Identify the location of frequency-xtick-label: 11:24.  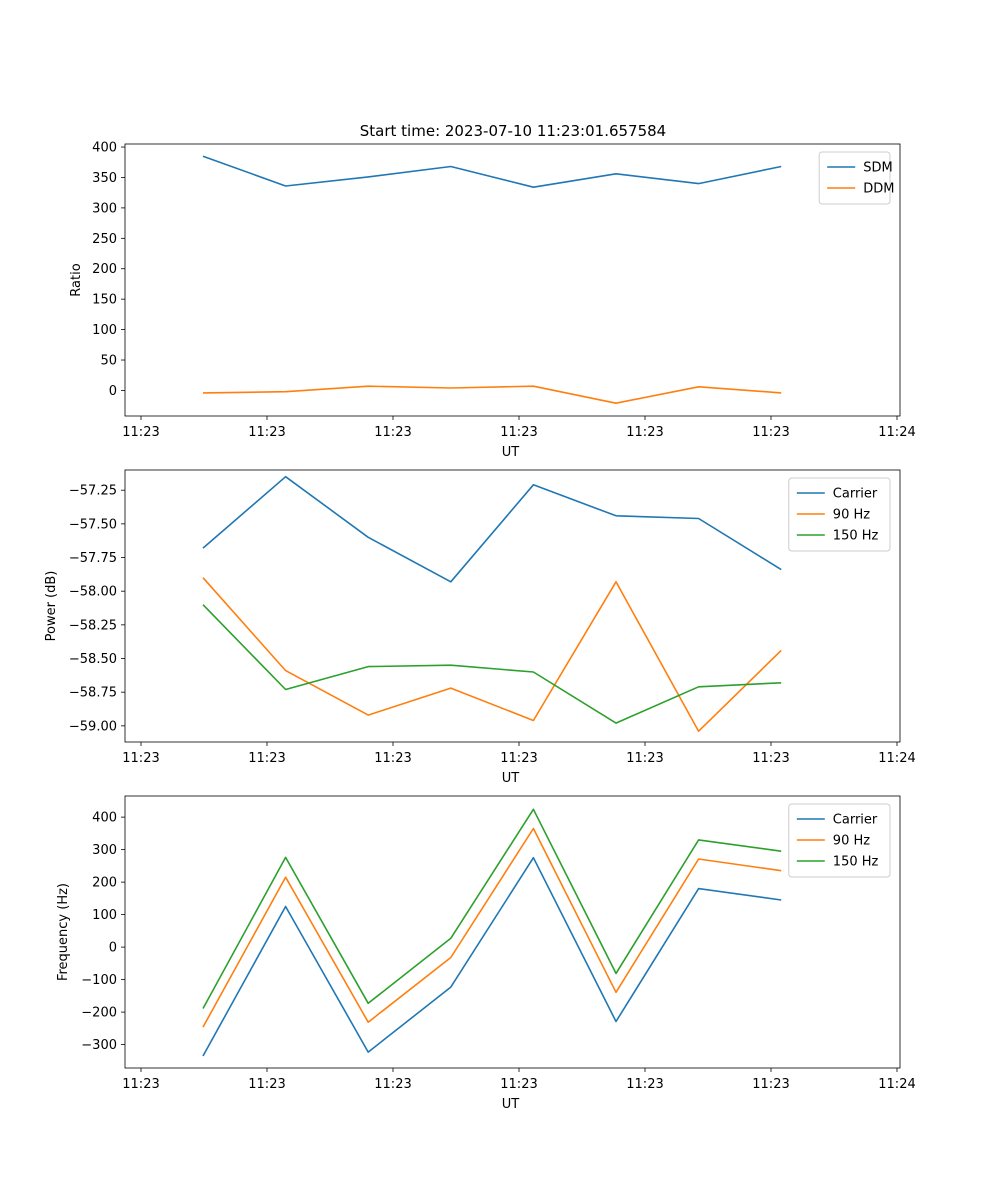
(896, 1084).